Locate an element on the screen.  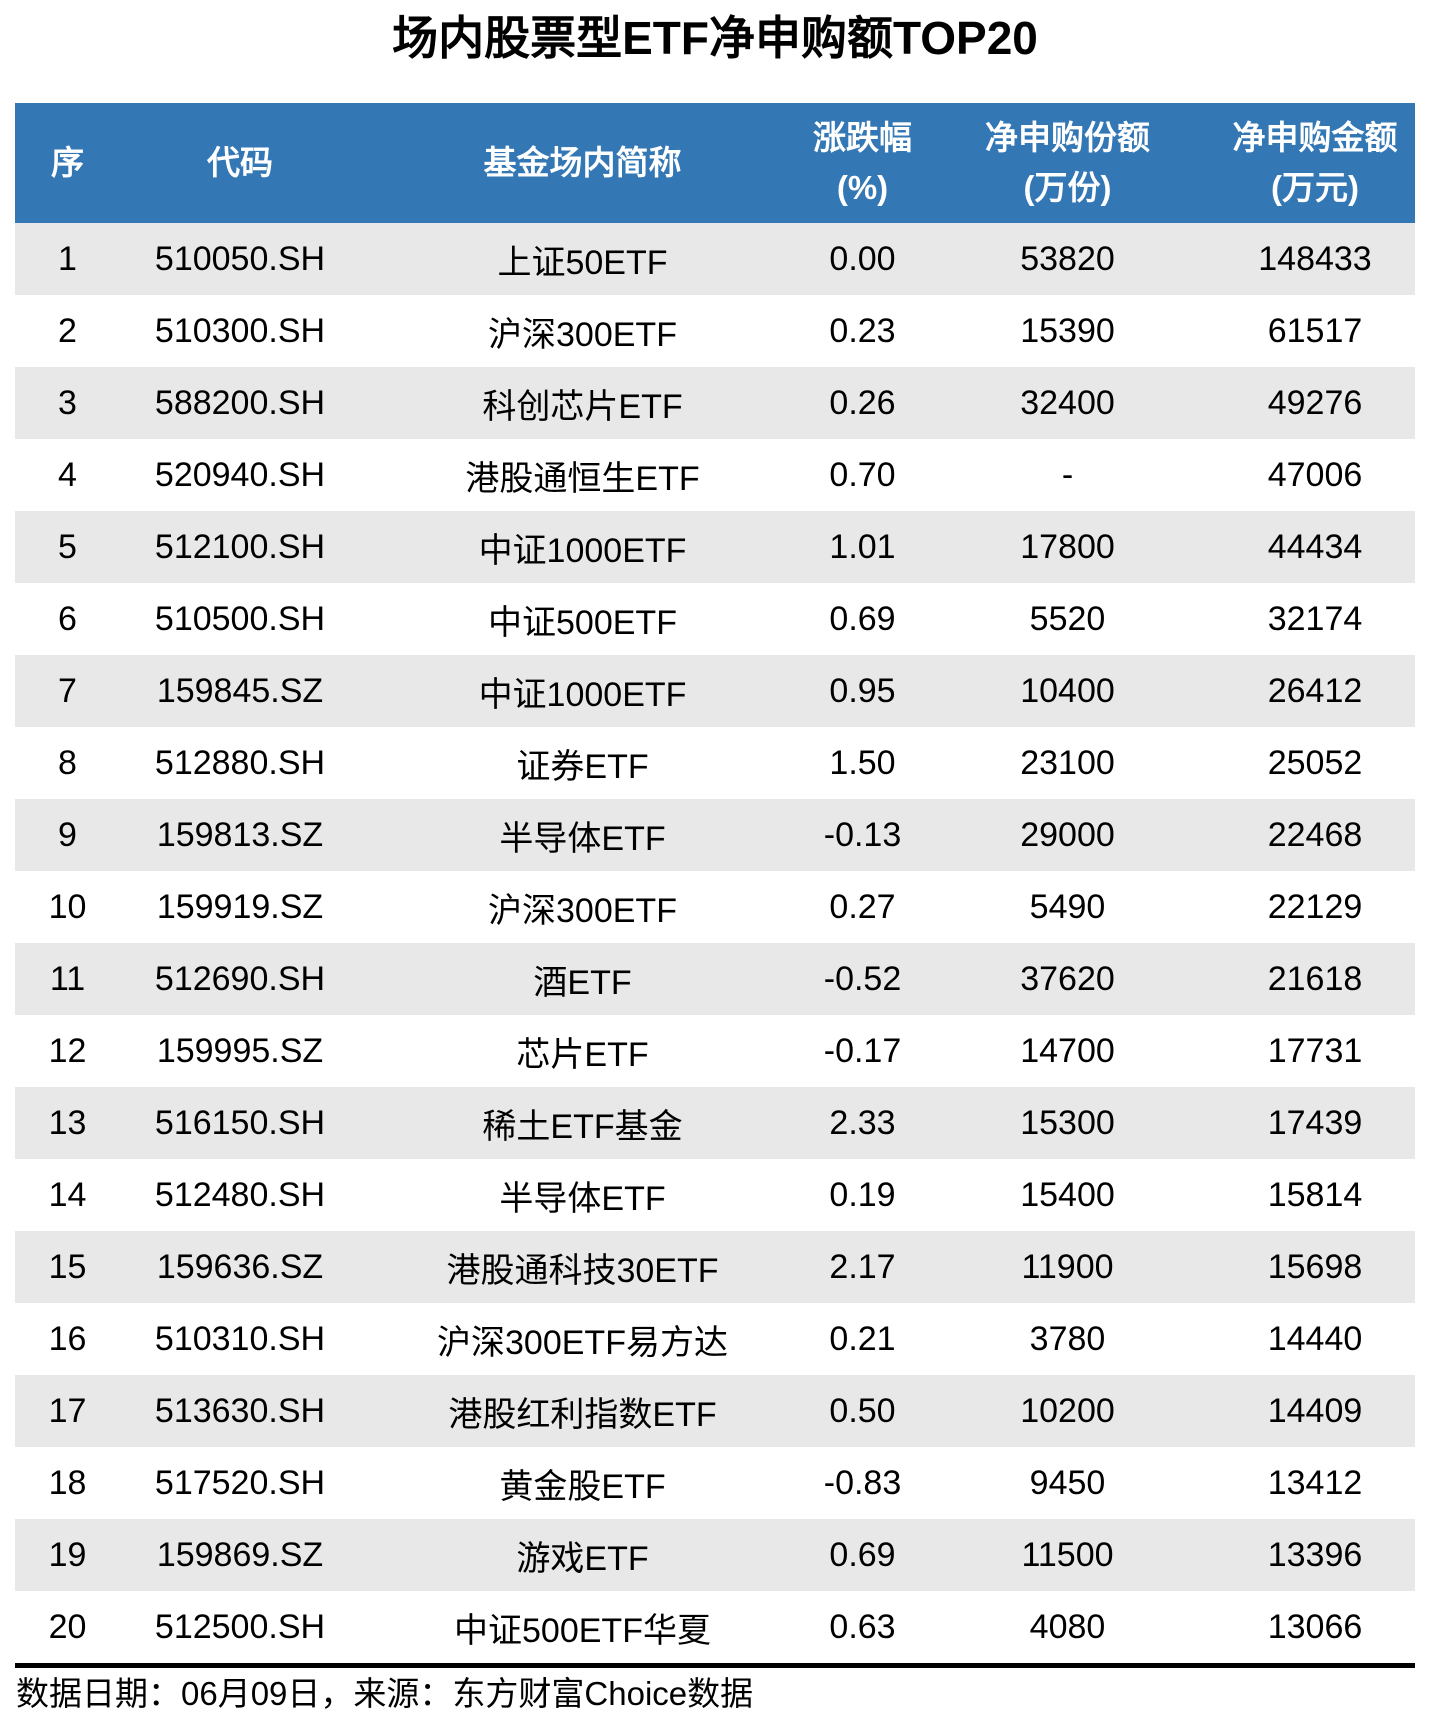
cell-net-shares: 32400 is located at coordinates (1067, 403).